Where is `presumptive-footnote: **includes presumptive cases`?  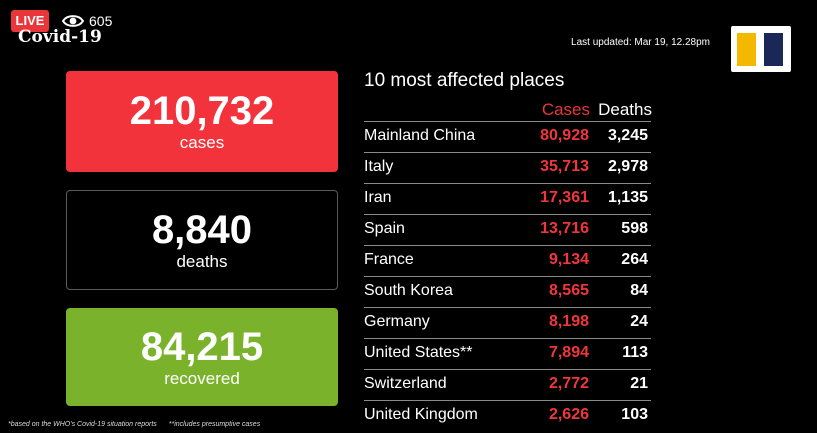
presumptive-footnote: **includes presumptive cases is located at coordinates (214, 424).